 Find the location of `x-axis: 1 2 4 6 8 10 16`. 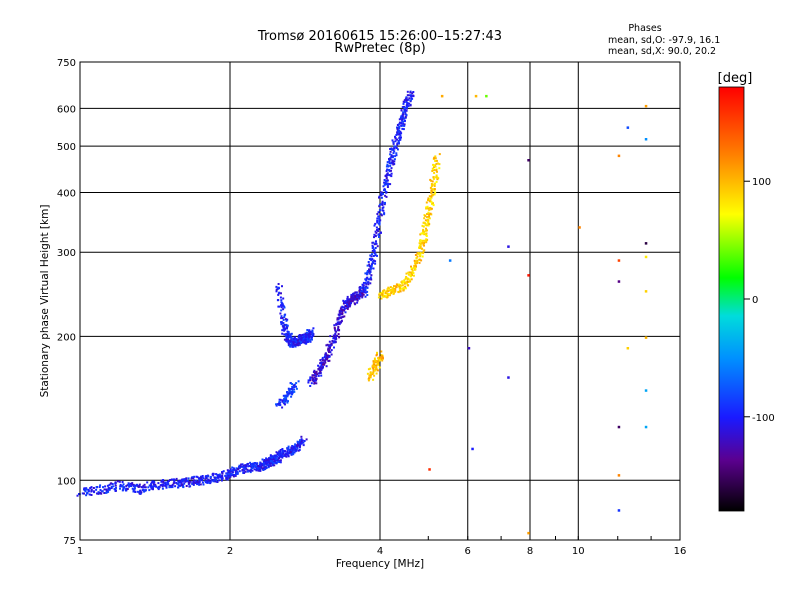

x-axis: 1 2 4 6 8 10 16 is located at coordinates (381, 546).